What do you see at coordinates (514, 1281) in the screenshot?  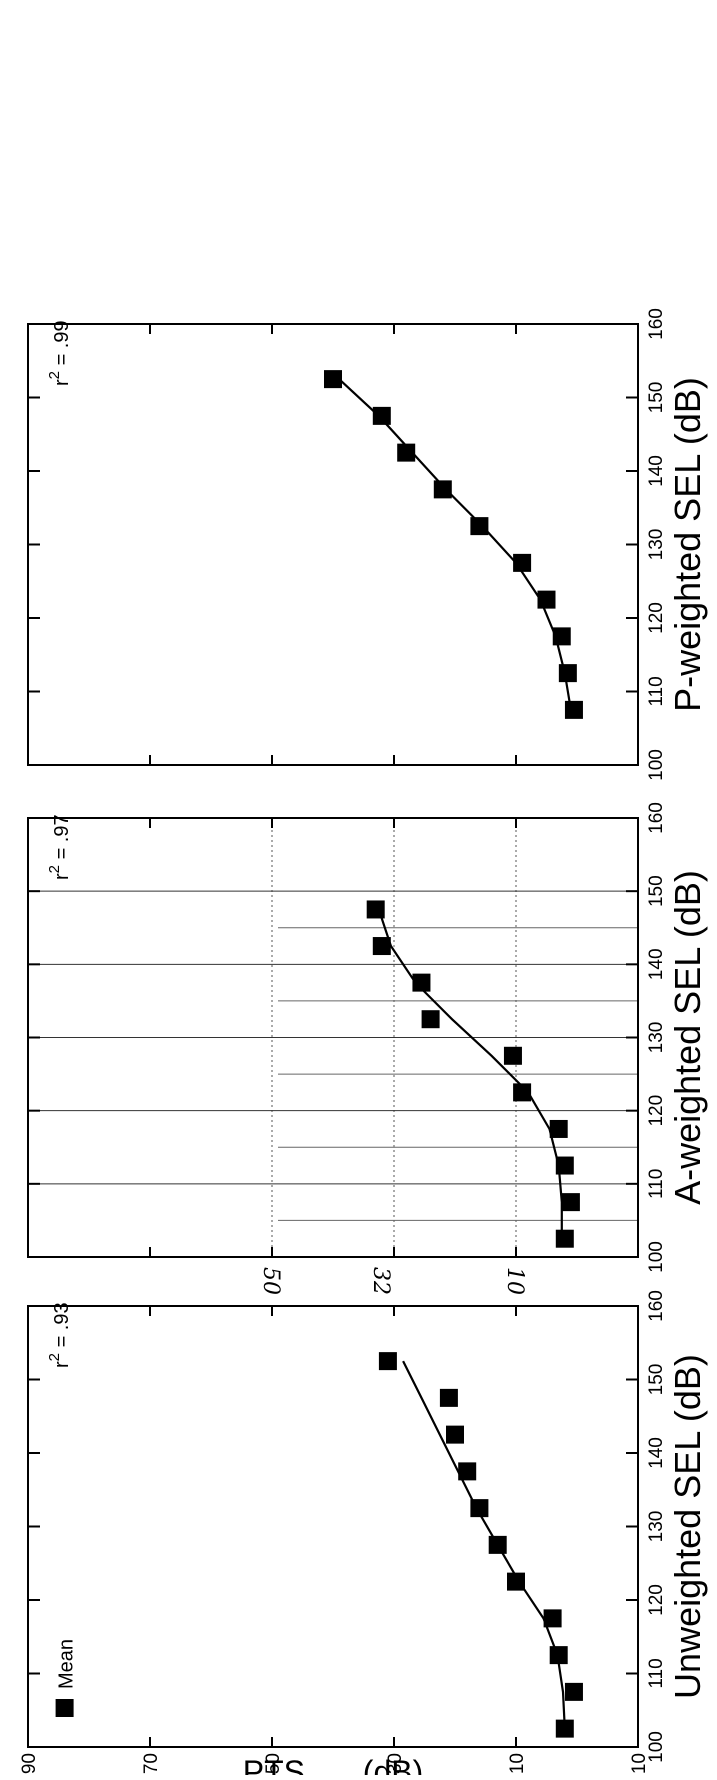 I see `handwritten-tick-label: 10` at bounding box center [514, 1281].